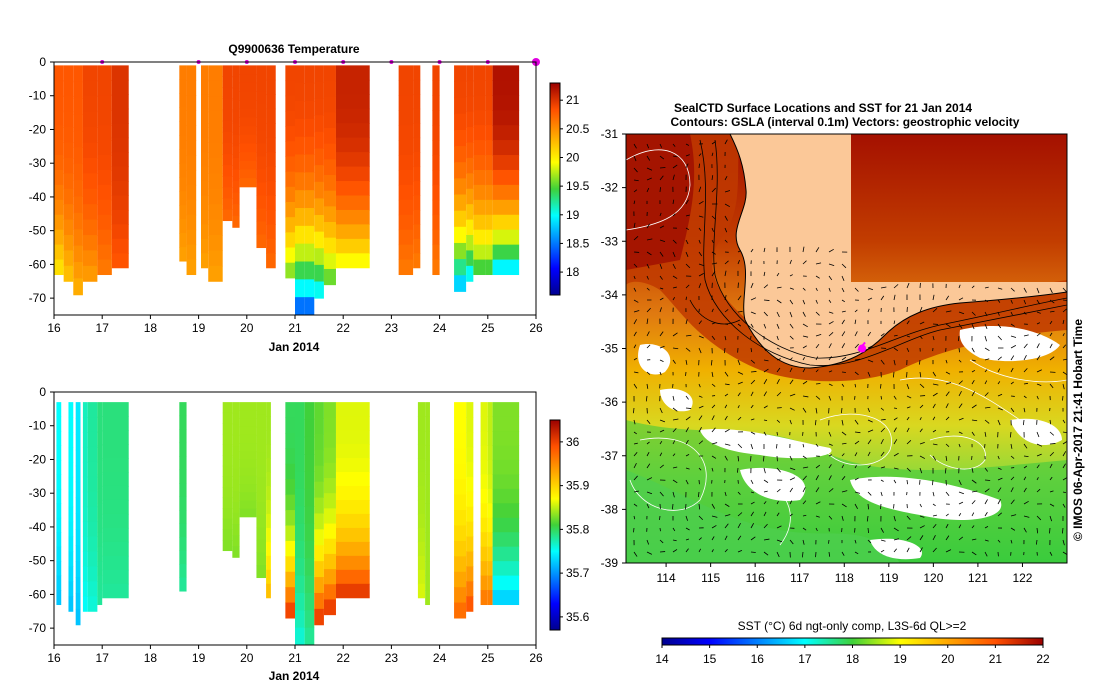 The image size is (1099, 700). I want to click on sst-colorbar-tick-label: 15, so click(710, 659).